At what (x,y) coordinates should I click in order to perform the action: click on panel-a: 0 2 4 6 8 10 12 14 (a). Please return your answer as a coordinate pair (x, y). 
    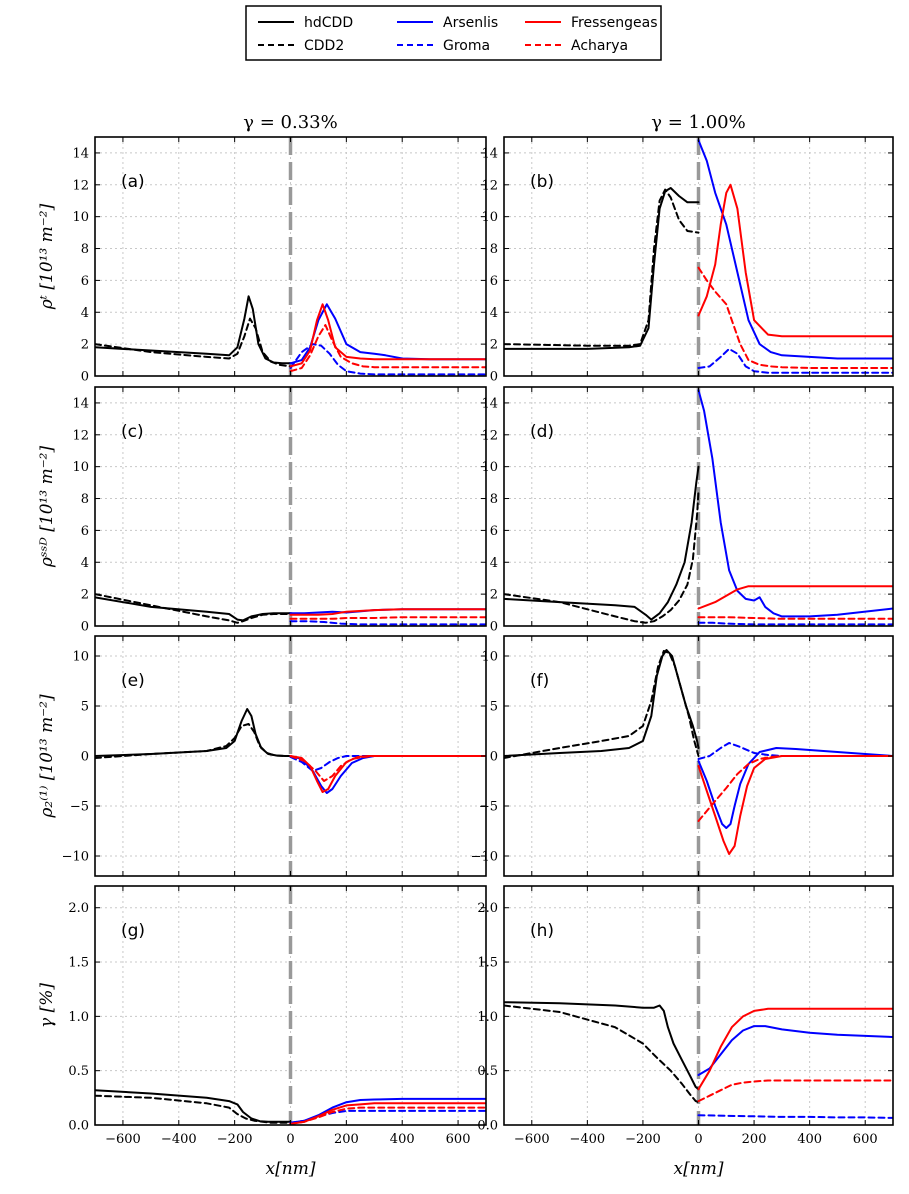
    Looking at the image, I should click on (279, 260).